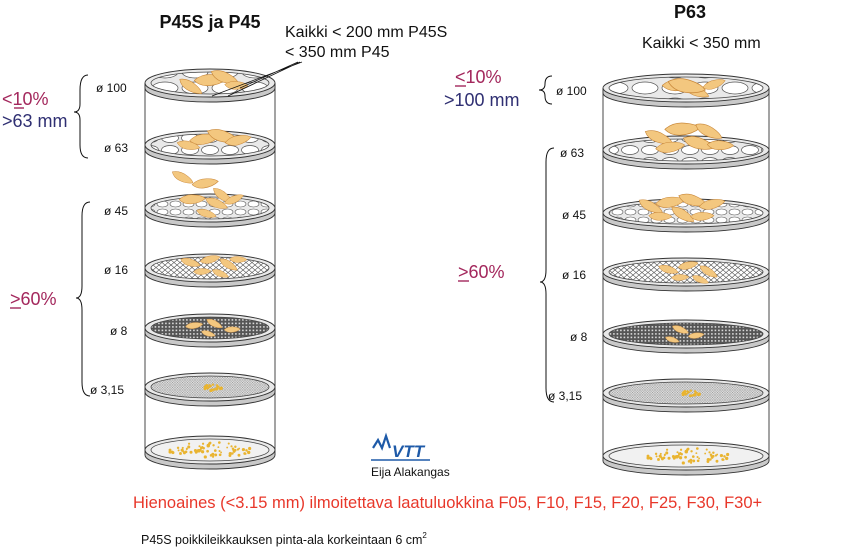 This screenshot has width=861, height=550. What do you see at coordinates (116, 148) in the screenshot?
I see `left-sieve-label-63: ø 63` at bounding box center [116, 148].